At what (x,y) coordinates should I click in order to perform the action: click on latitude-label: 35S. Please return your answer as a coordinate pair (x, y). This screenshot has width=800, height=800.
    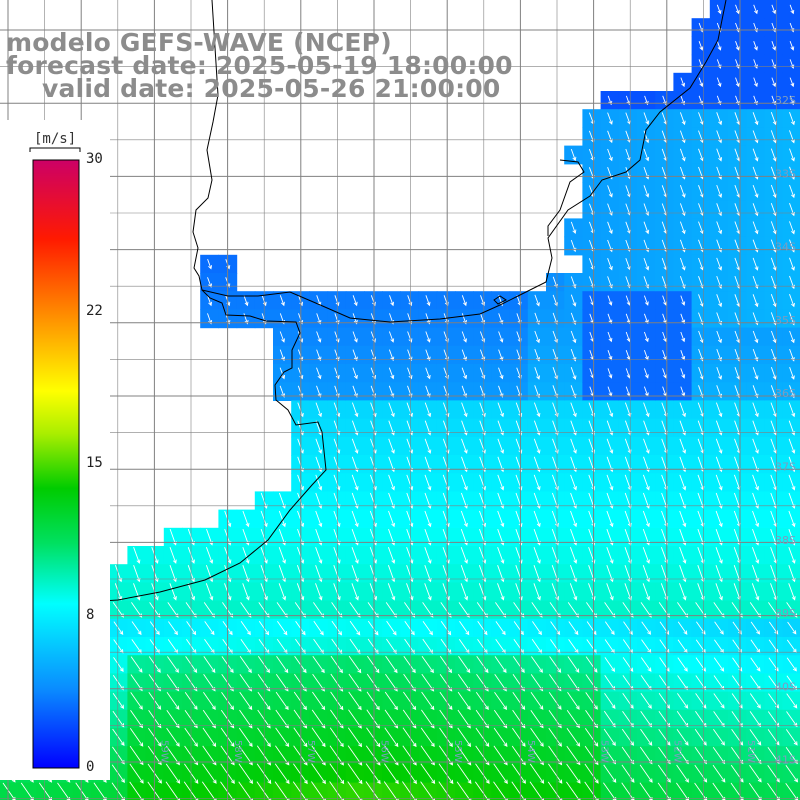
    Looking at the image, I should click on (785, 320).